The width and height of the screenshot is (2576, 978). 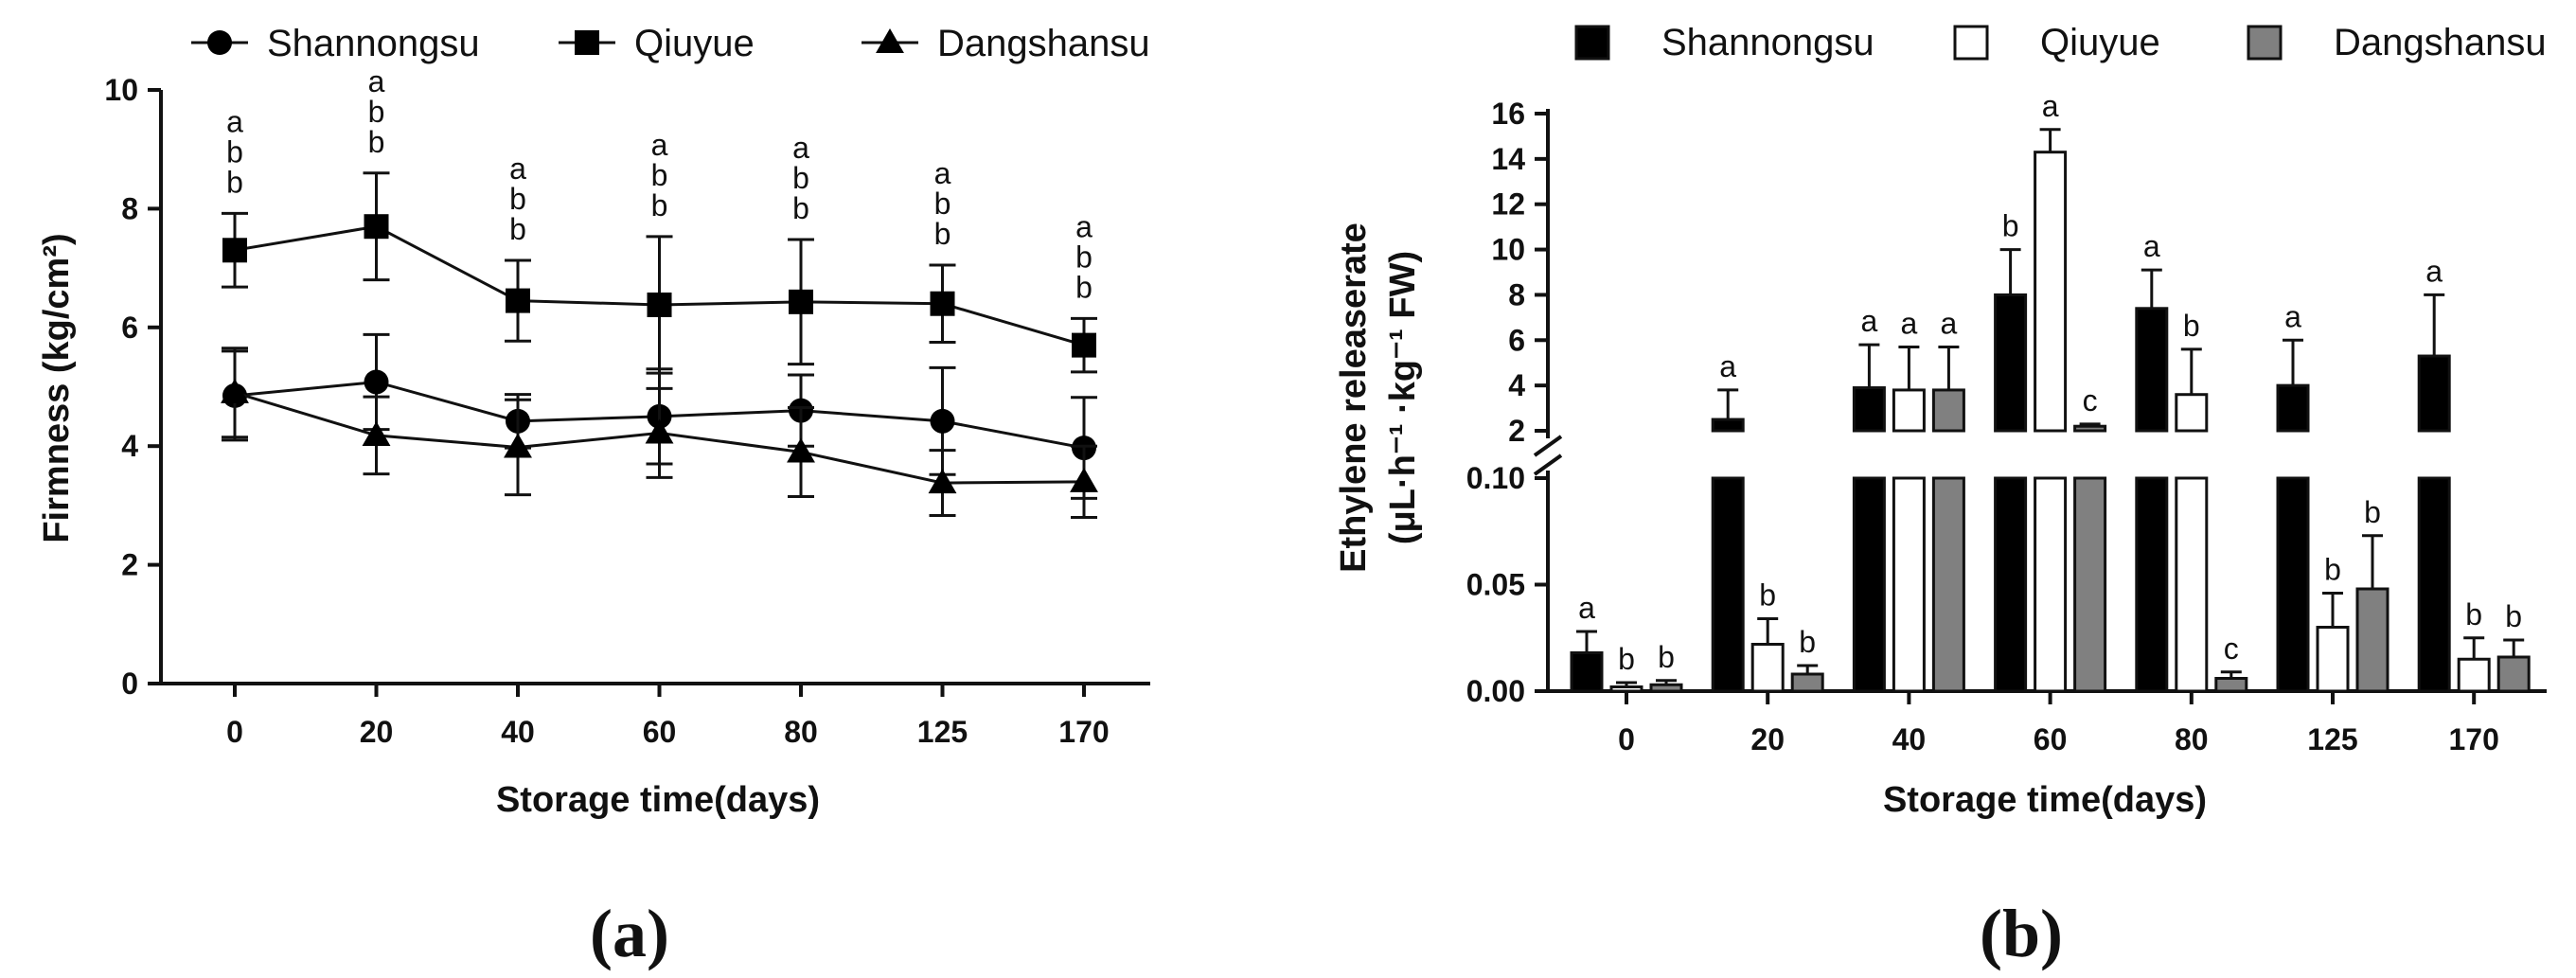 I want to click on x-tick-label: 60, so click(x=660, y=732).